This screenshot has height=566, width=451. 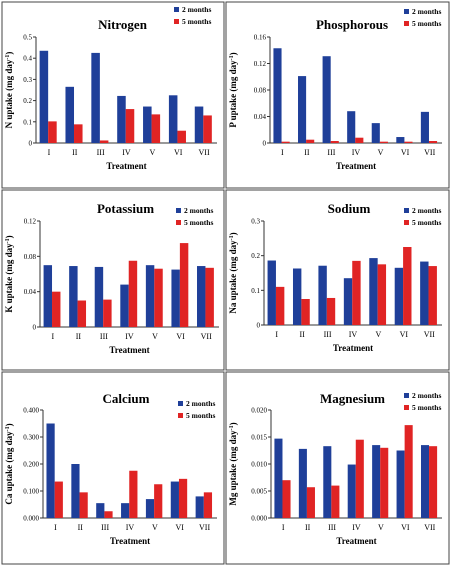 What do you see at coordinates (9, 93) in the screenshot?
I see `y-axis-label-main: N uptake (mg day` at bounding box center [9, 93].